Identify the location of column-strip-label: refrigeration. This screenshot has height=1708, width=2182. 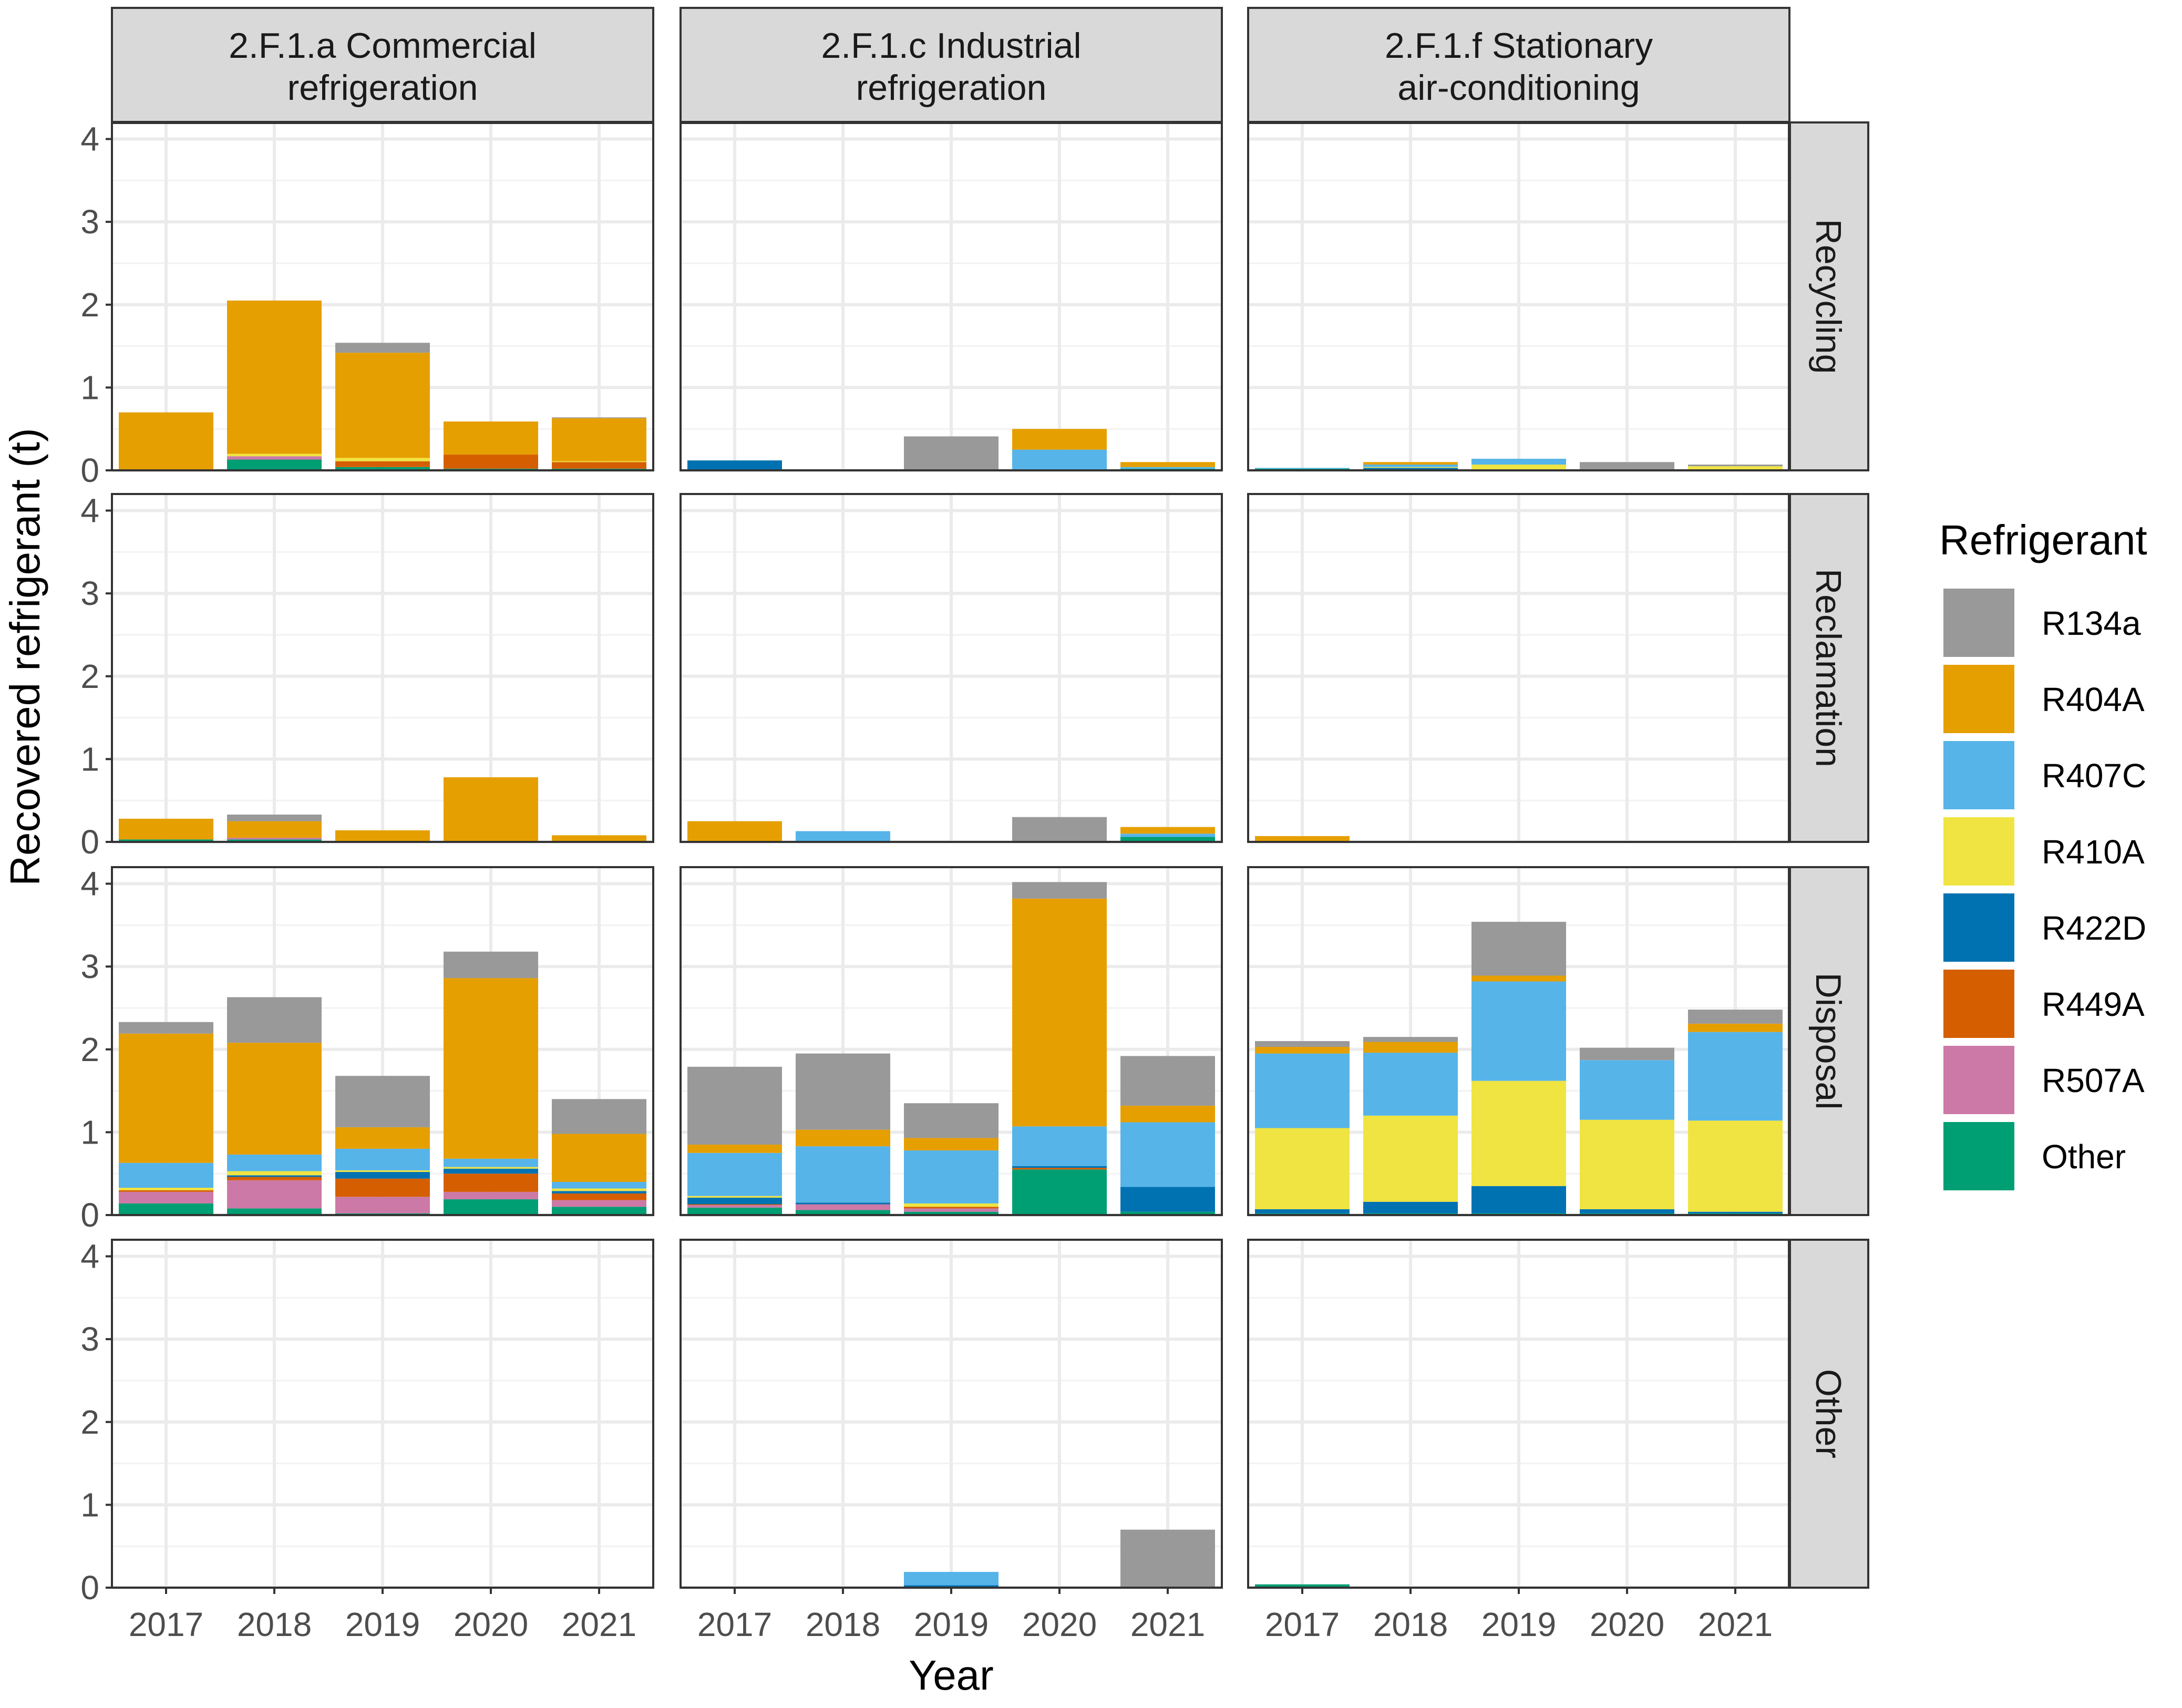
(382, 88).